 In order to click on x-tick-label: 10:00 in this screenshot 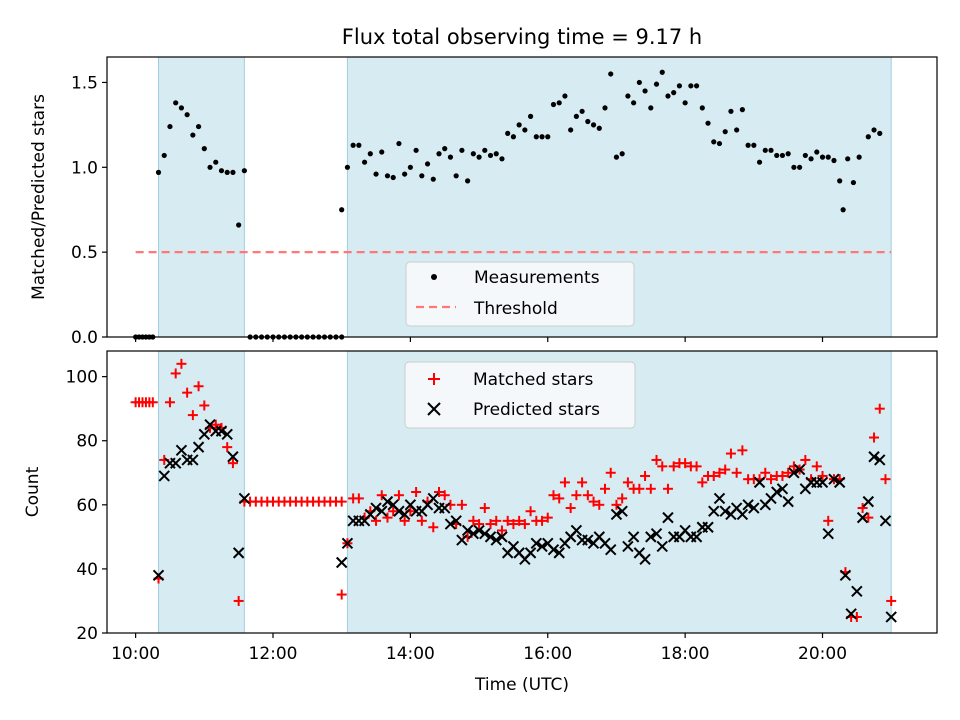, I will do `click(135, 654)`.